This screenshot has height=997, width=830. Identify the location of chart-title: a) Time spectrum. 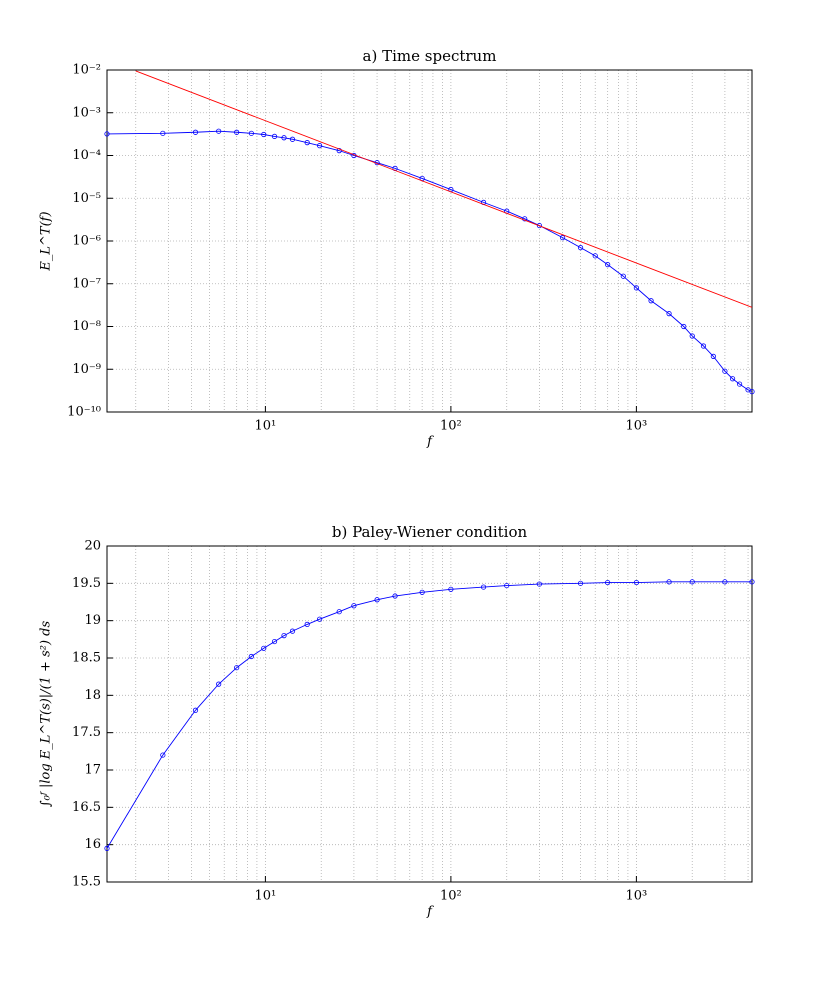
(430, 56).